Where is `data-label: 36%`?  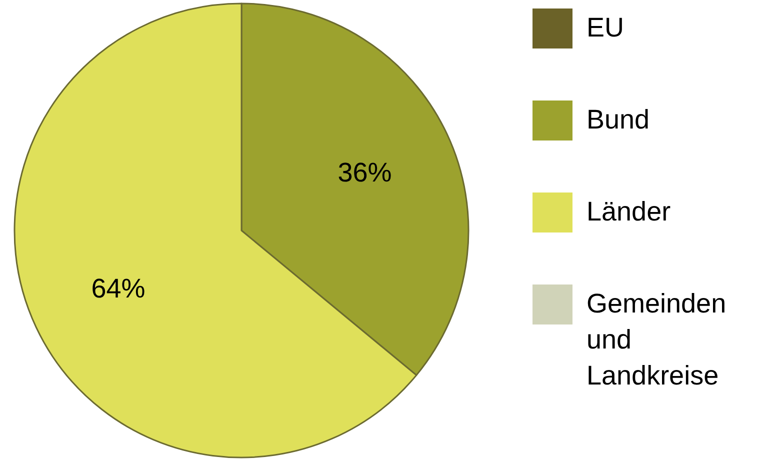 data-label: 36% is located at coordinates (365, 173).